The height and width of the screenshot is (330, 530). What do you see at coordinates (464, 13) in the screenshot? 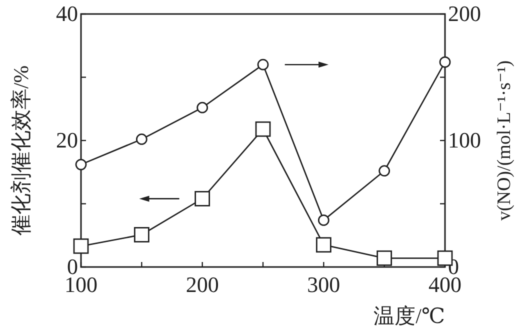
I see `y2-tick-label: 200` at bounding box center [464, 13].